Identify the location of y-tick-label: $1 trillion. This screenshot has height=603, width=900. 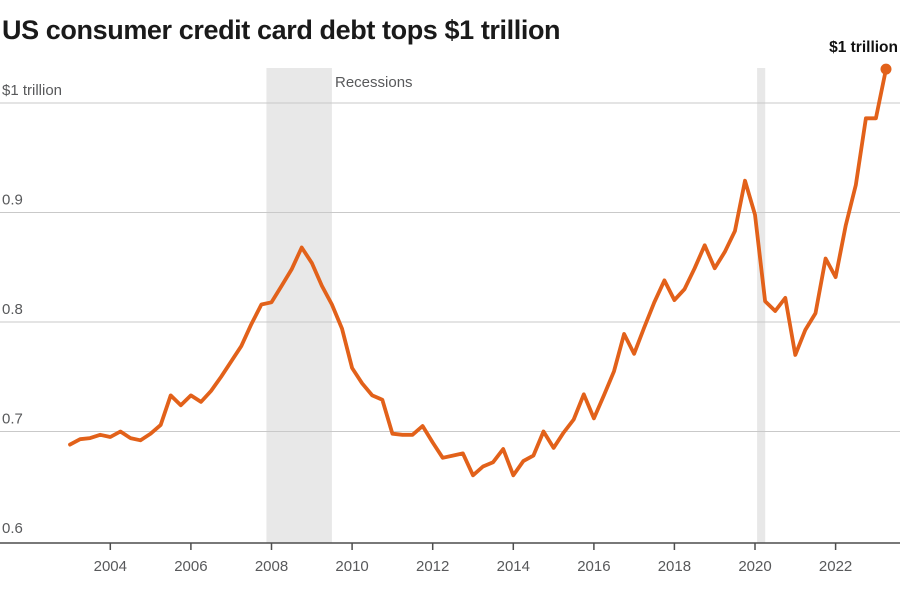
(32, 90).